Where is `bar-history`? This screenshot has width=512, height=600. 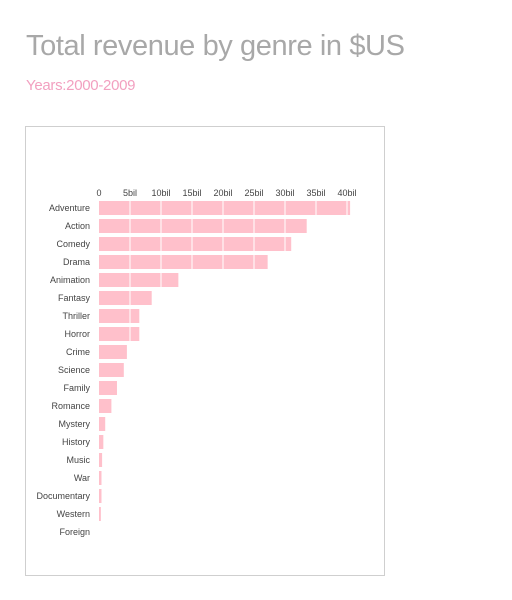
bar-history is located at coordinates (101, 442).